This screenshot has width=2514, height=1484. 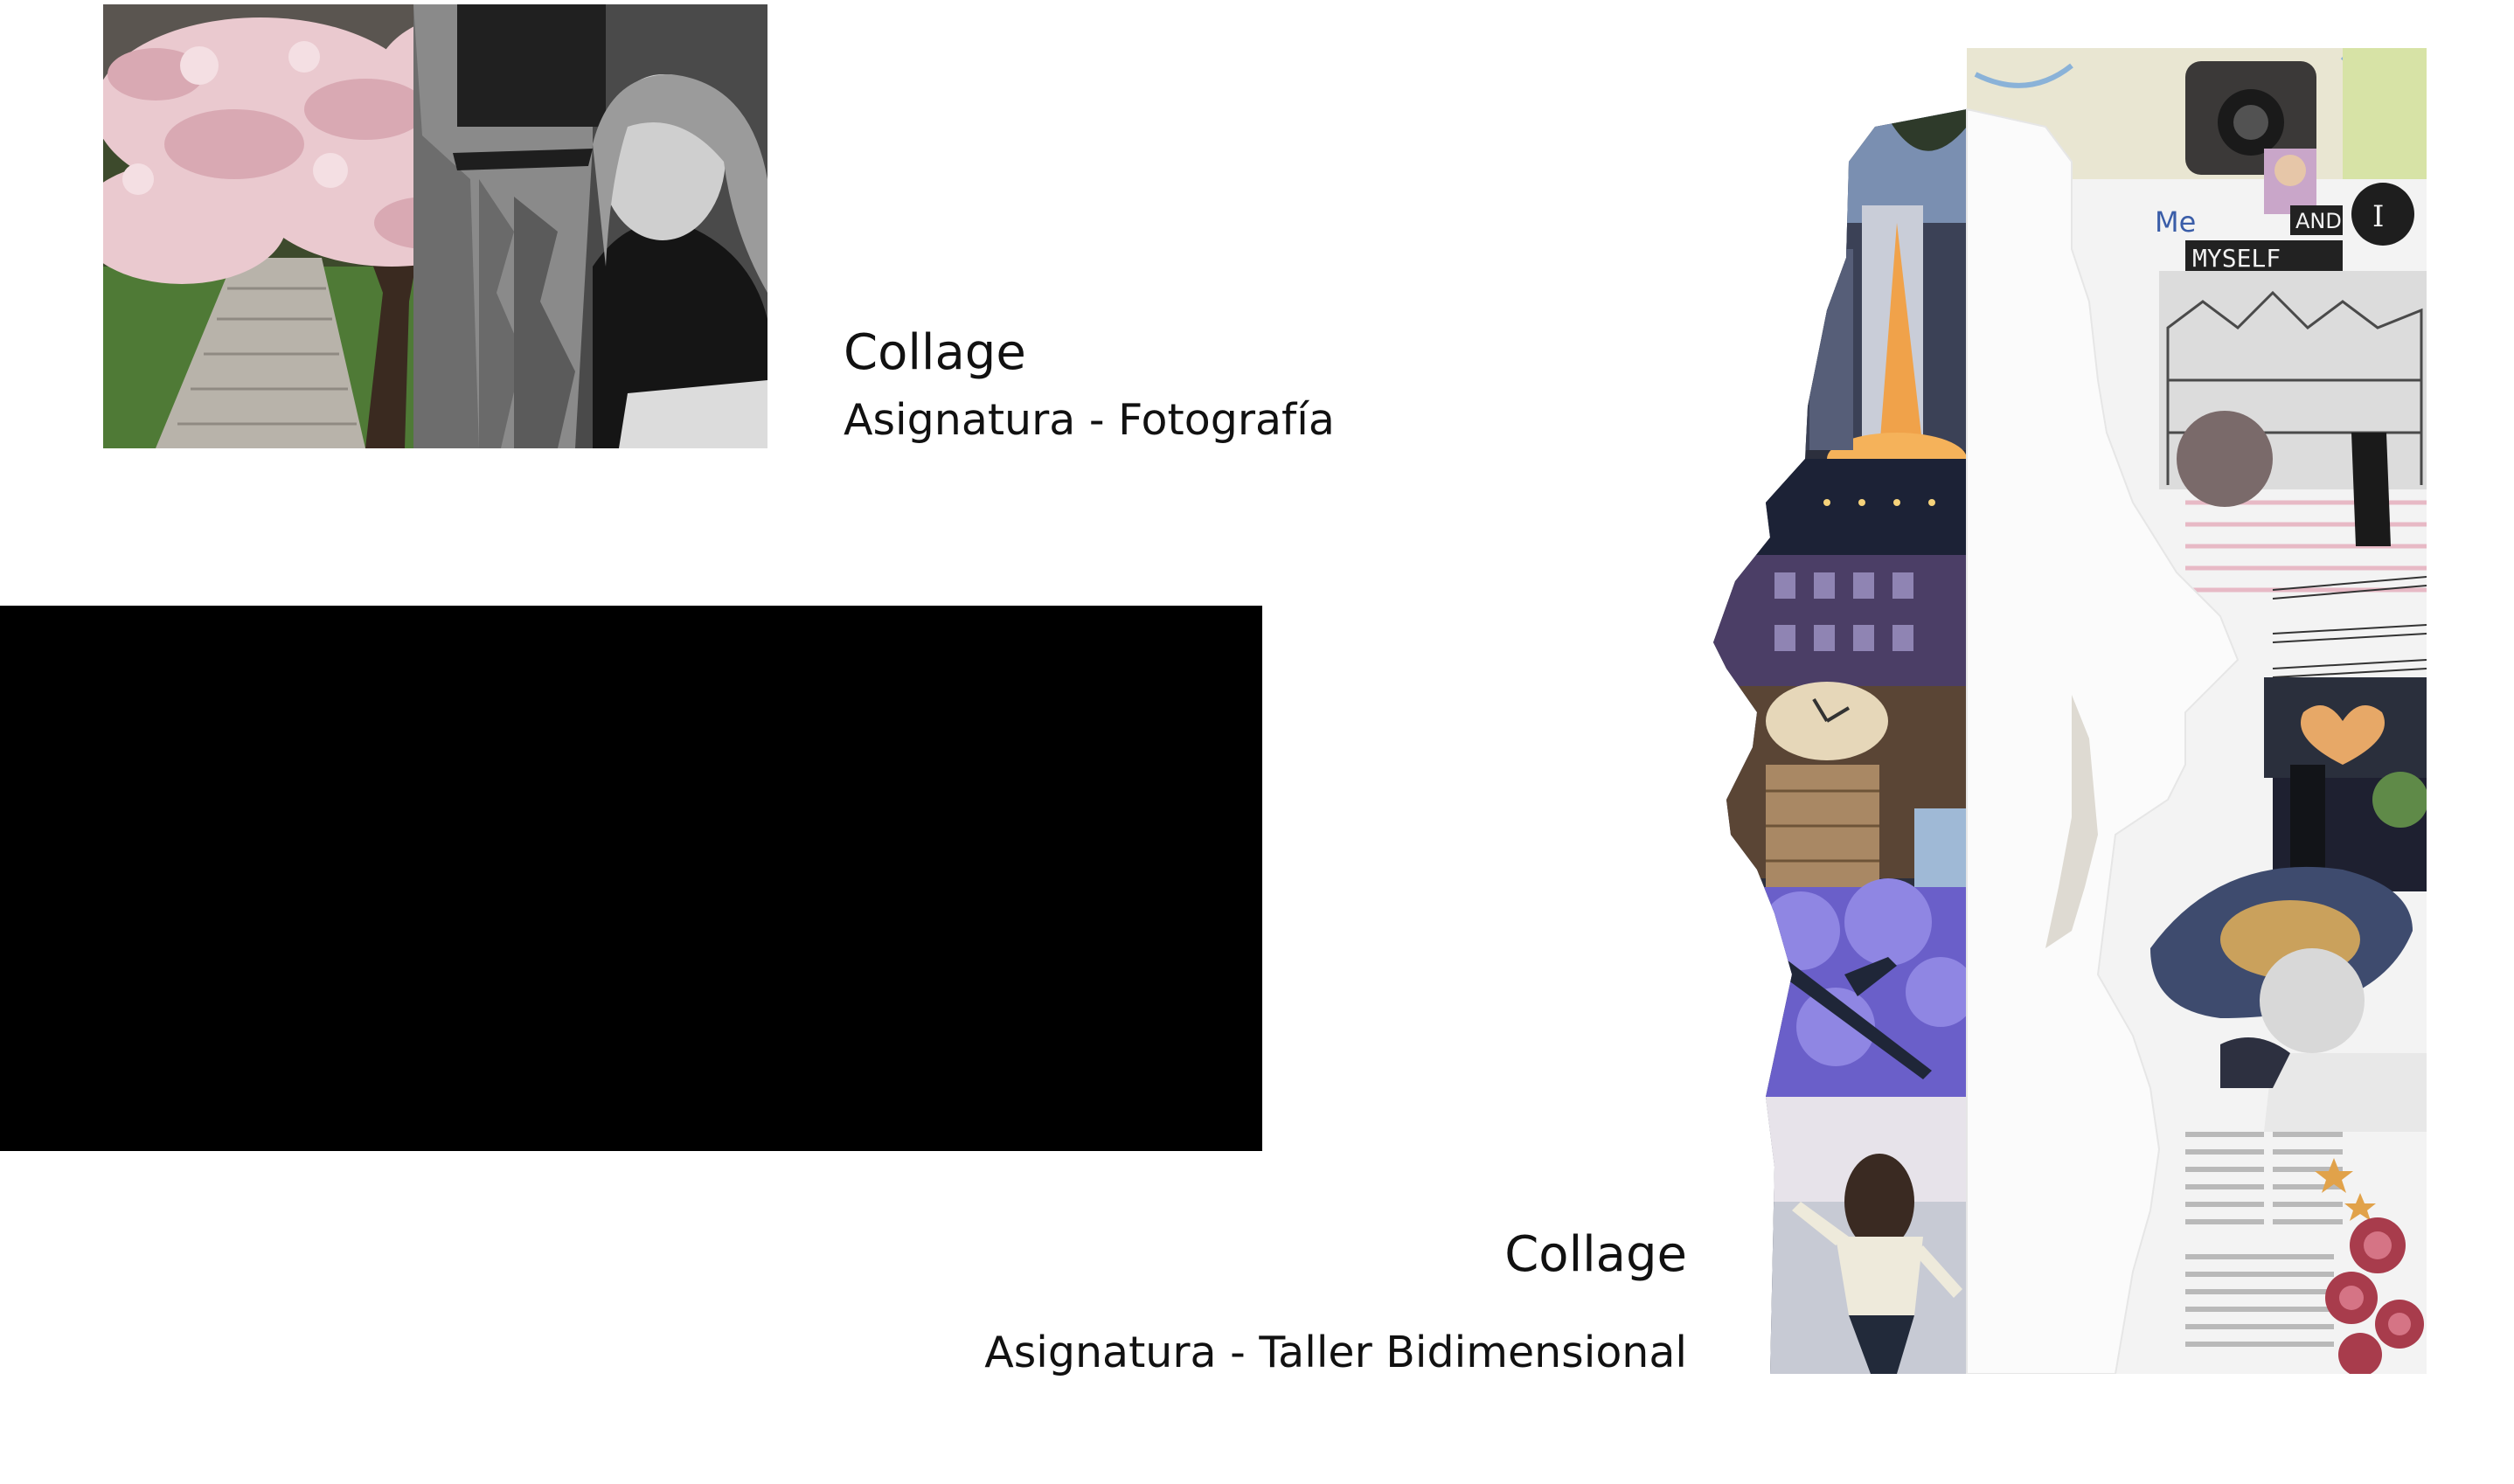 What do you see at coordinates (2175, 222) in the screenshot?
I see `collage-word-me: Me` at bounding box center [2175, 222].